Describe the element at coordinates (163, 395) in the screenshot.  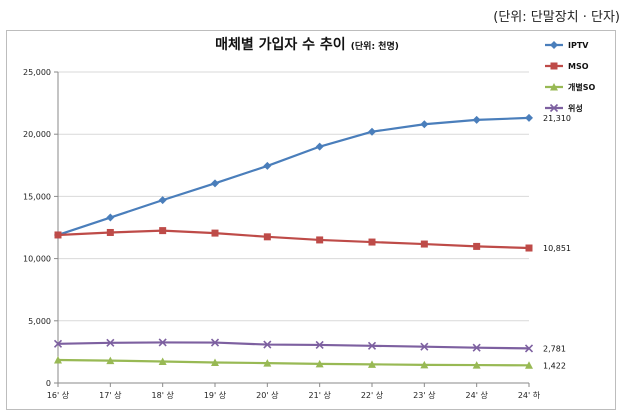
I see `x-tick-label: 18' 상` at that location.